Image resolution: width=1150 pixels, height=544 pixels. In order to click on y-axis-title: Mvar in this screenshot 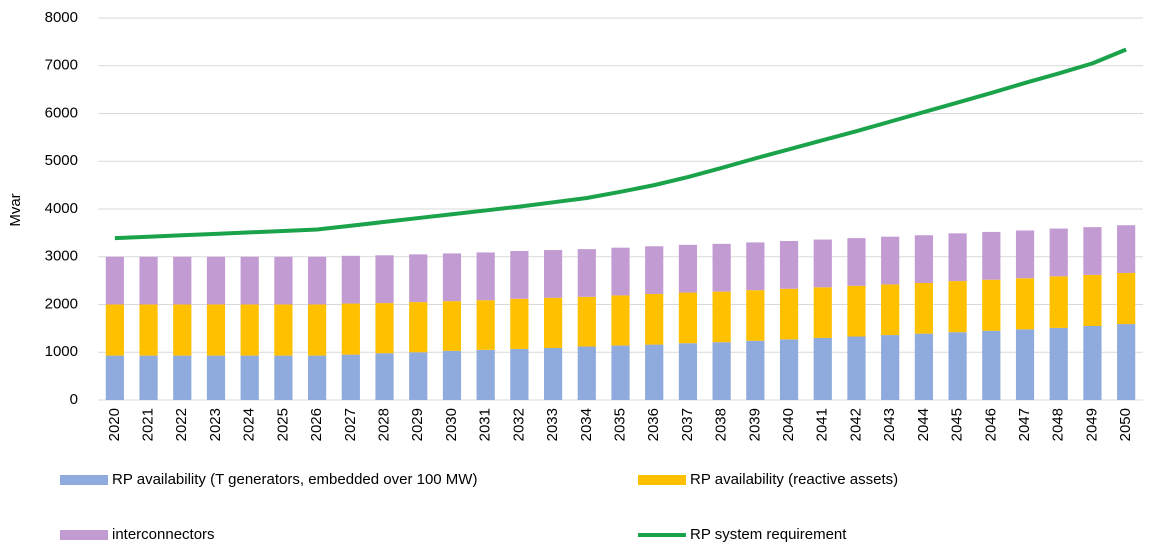, I will do `click(15, 209)`.